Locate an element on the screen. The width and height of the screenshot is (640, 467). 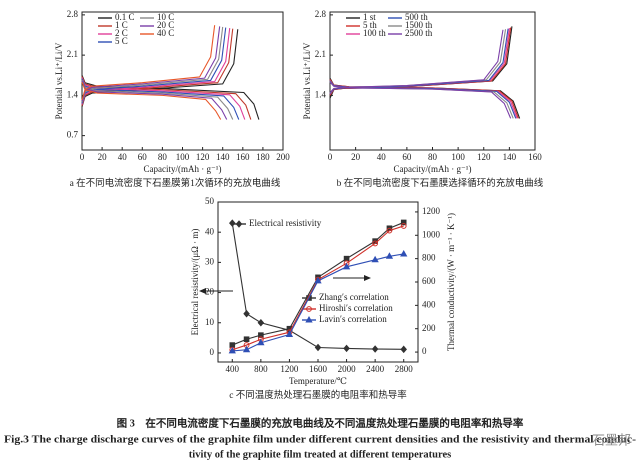
legend-label: 10 C is located at coordinates (165, 17).